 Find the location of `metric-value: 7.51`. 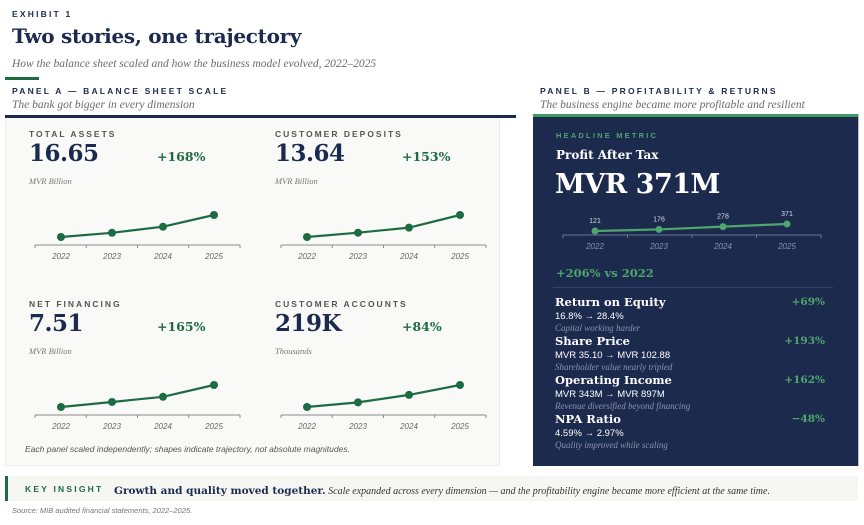

metric-value: 7.51 is located at coordinates (56, 323).